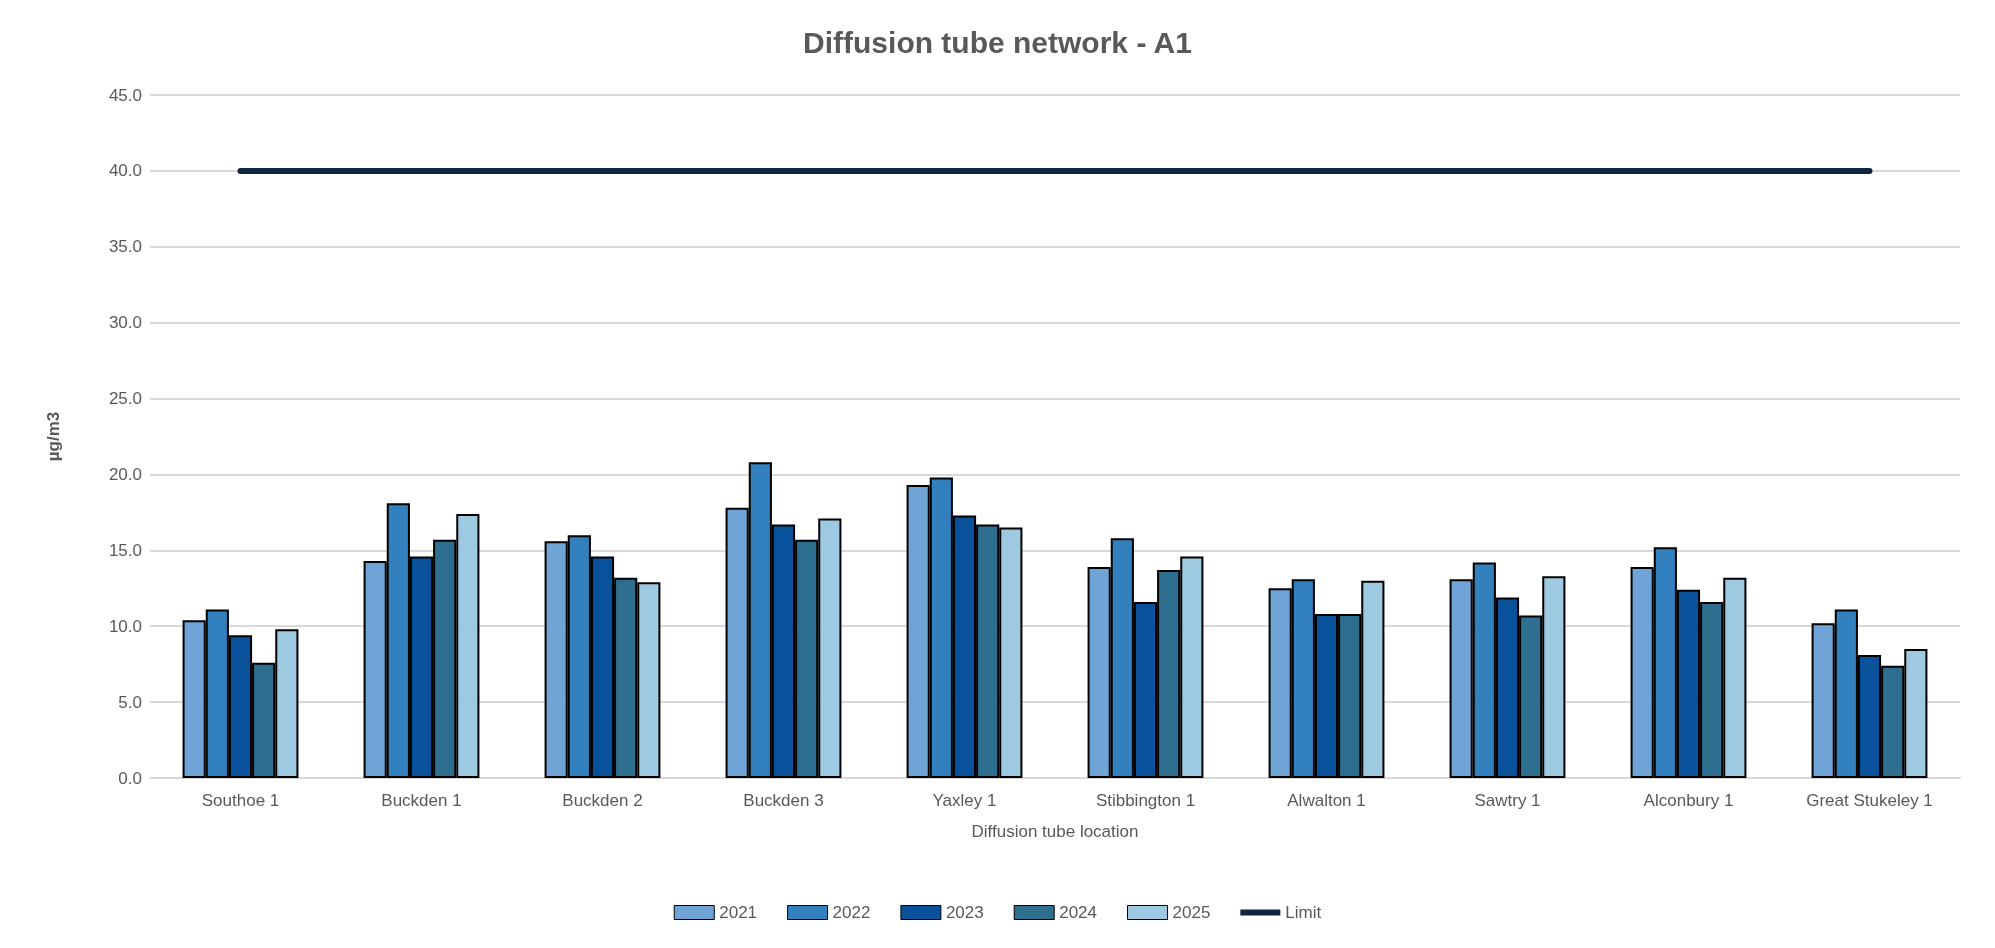 This screenshot has height=948, width=1995. What do you see at coordinates (125, 626) in the screenshot?
I see `y-tick-label: 10.0` at bounding box center [125, 626].